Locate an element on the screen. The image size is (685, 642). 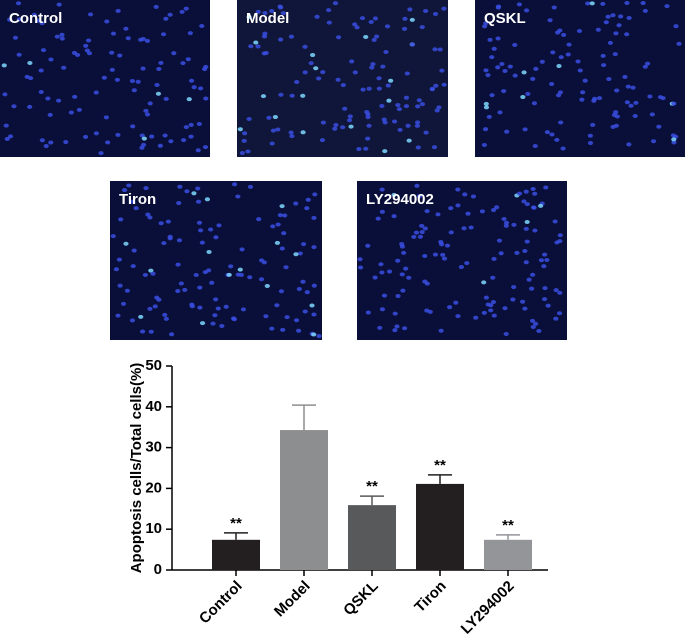
panel-label: Control is located at coordinates (35, 18).